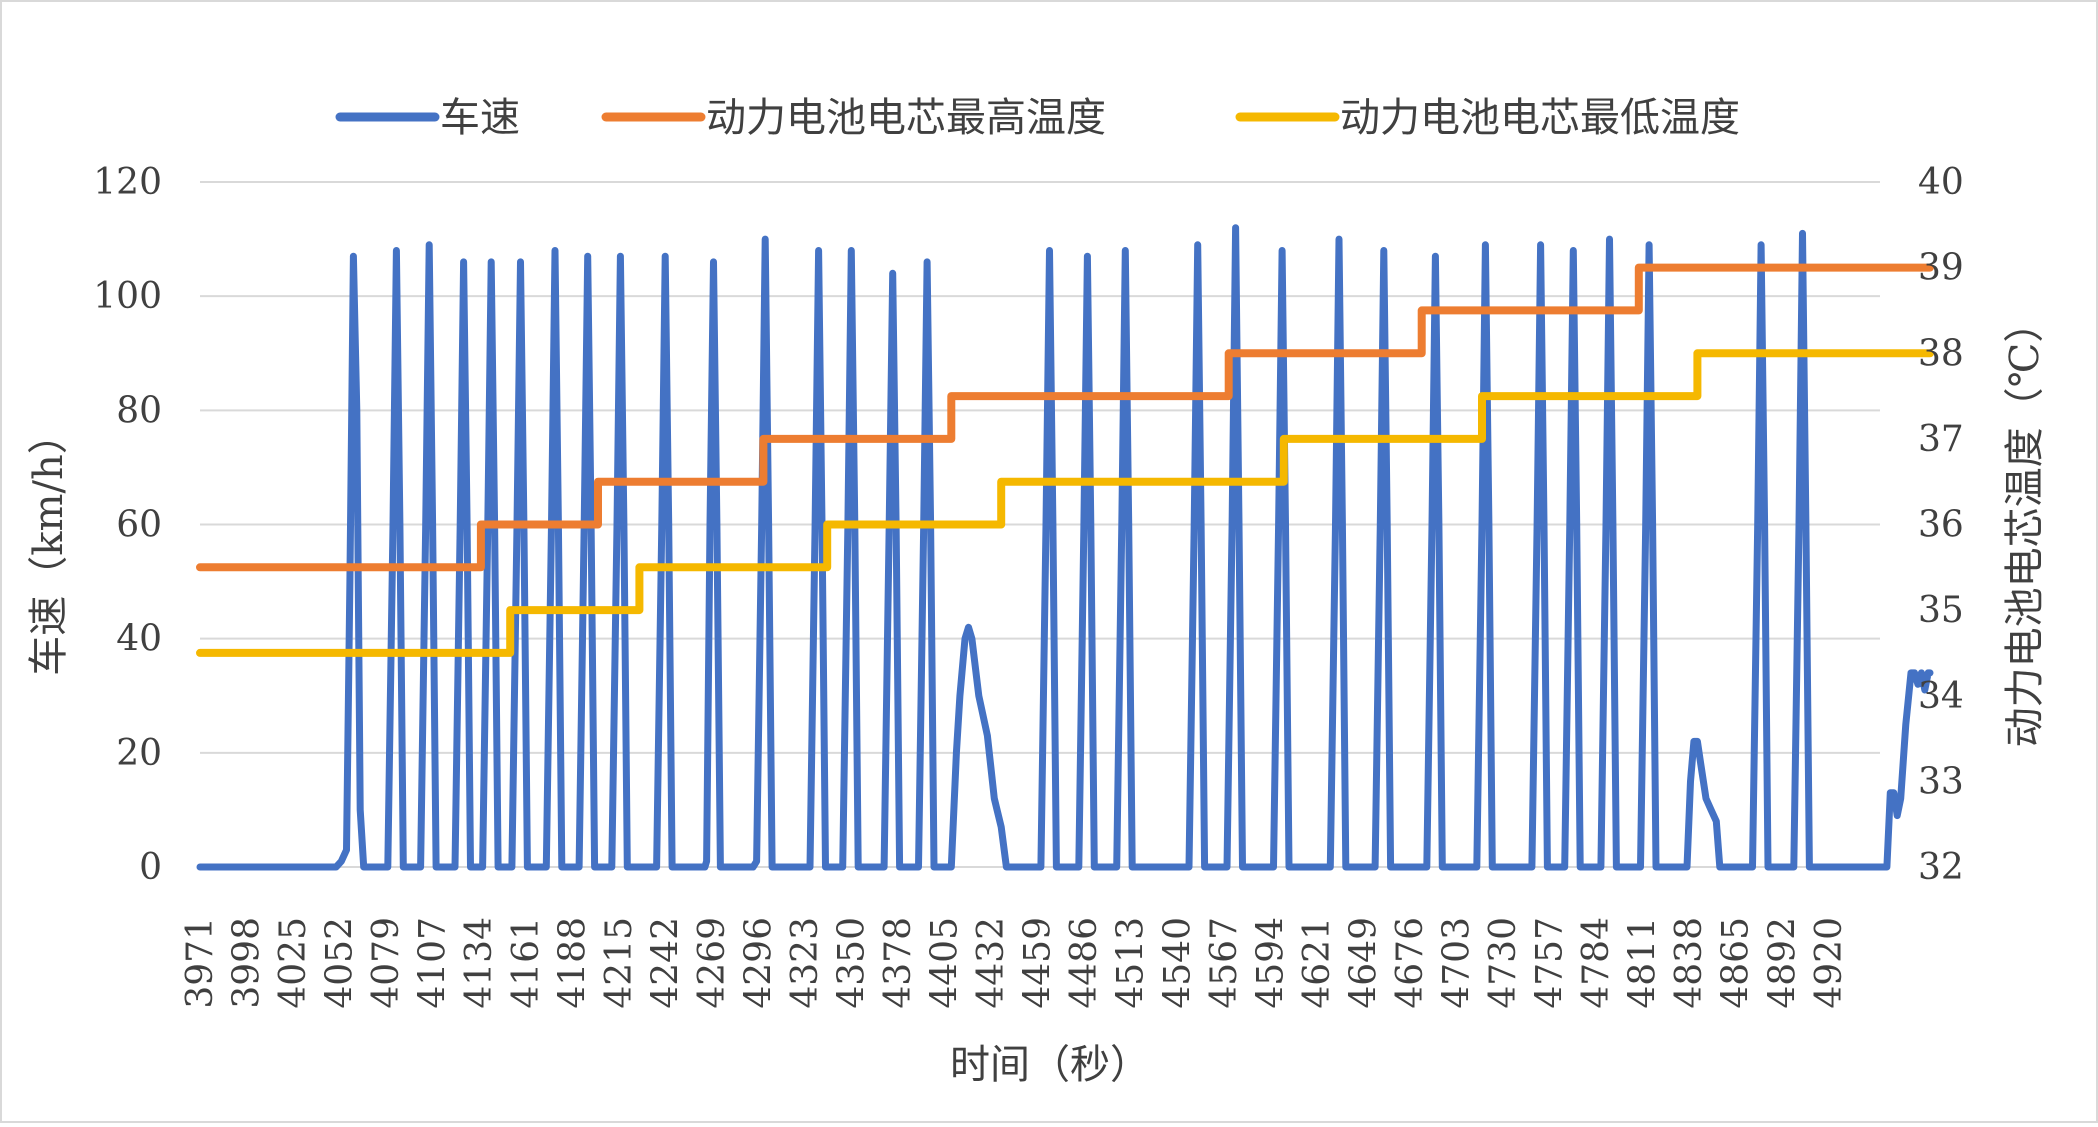  I want to click on x-tick-label: 4269, so click(712, 963).